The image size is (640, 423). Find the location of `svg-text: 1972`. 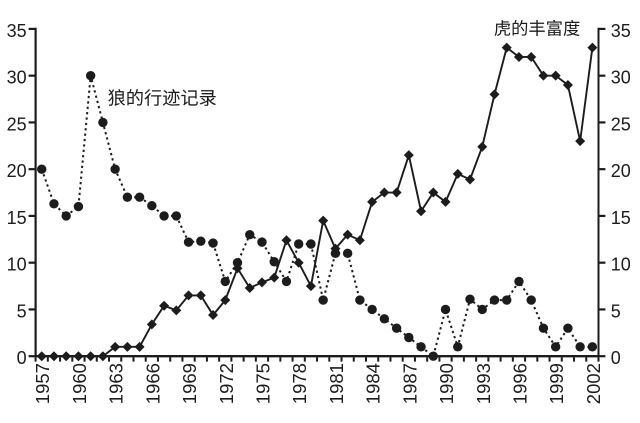

svg-text: 1972 is located at coordinates (226, 383).